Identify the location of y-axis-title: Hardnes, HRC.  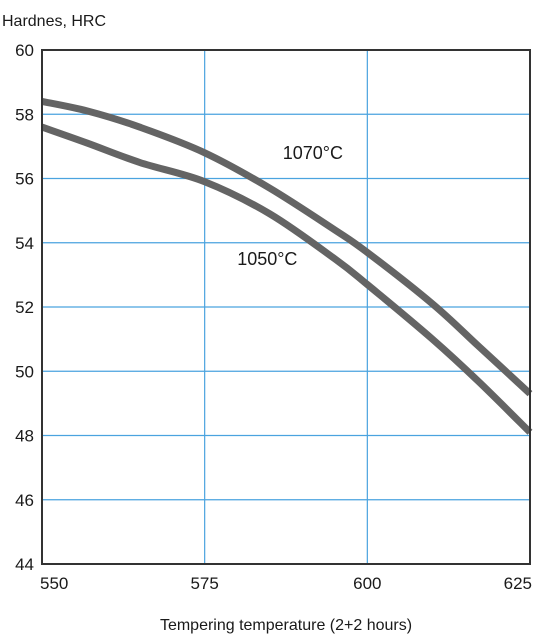
(54, 21).